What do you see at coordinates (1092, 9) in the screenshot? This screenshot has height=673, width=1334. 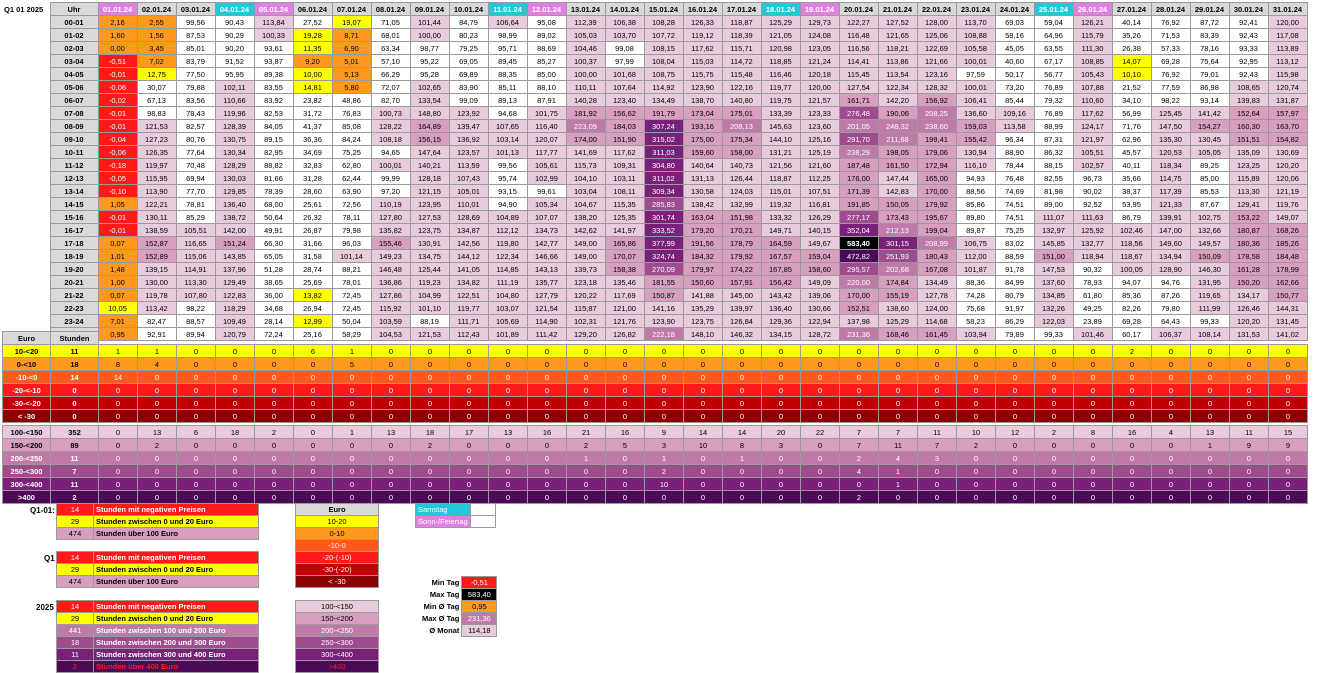 I see `date-header: 26.01.24` at bounding box center [1092, 9].